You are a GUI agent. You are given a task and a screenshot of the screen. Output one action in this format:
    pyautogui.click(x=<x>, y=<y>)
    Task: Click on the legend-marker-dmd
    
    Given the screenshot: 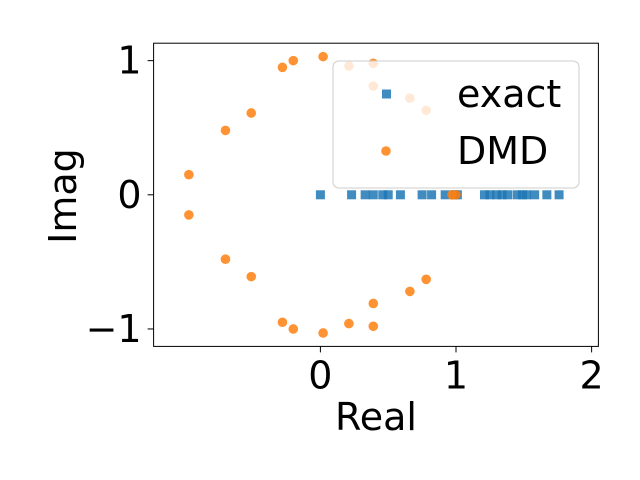 What is the action you would take?
    pyautogui.click(x=386, y=151)
    